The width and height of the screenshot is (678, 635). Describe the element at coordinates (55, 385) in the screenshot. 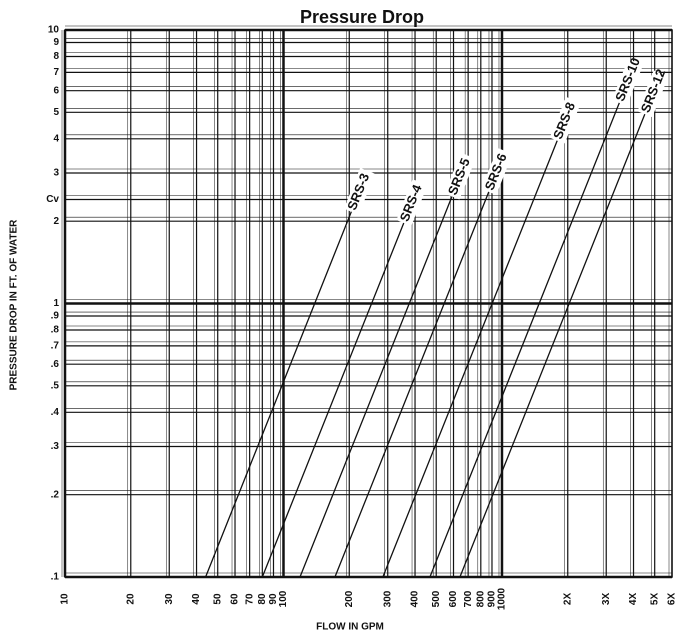

I see `y-tick-label: .5` at that location.